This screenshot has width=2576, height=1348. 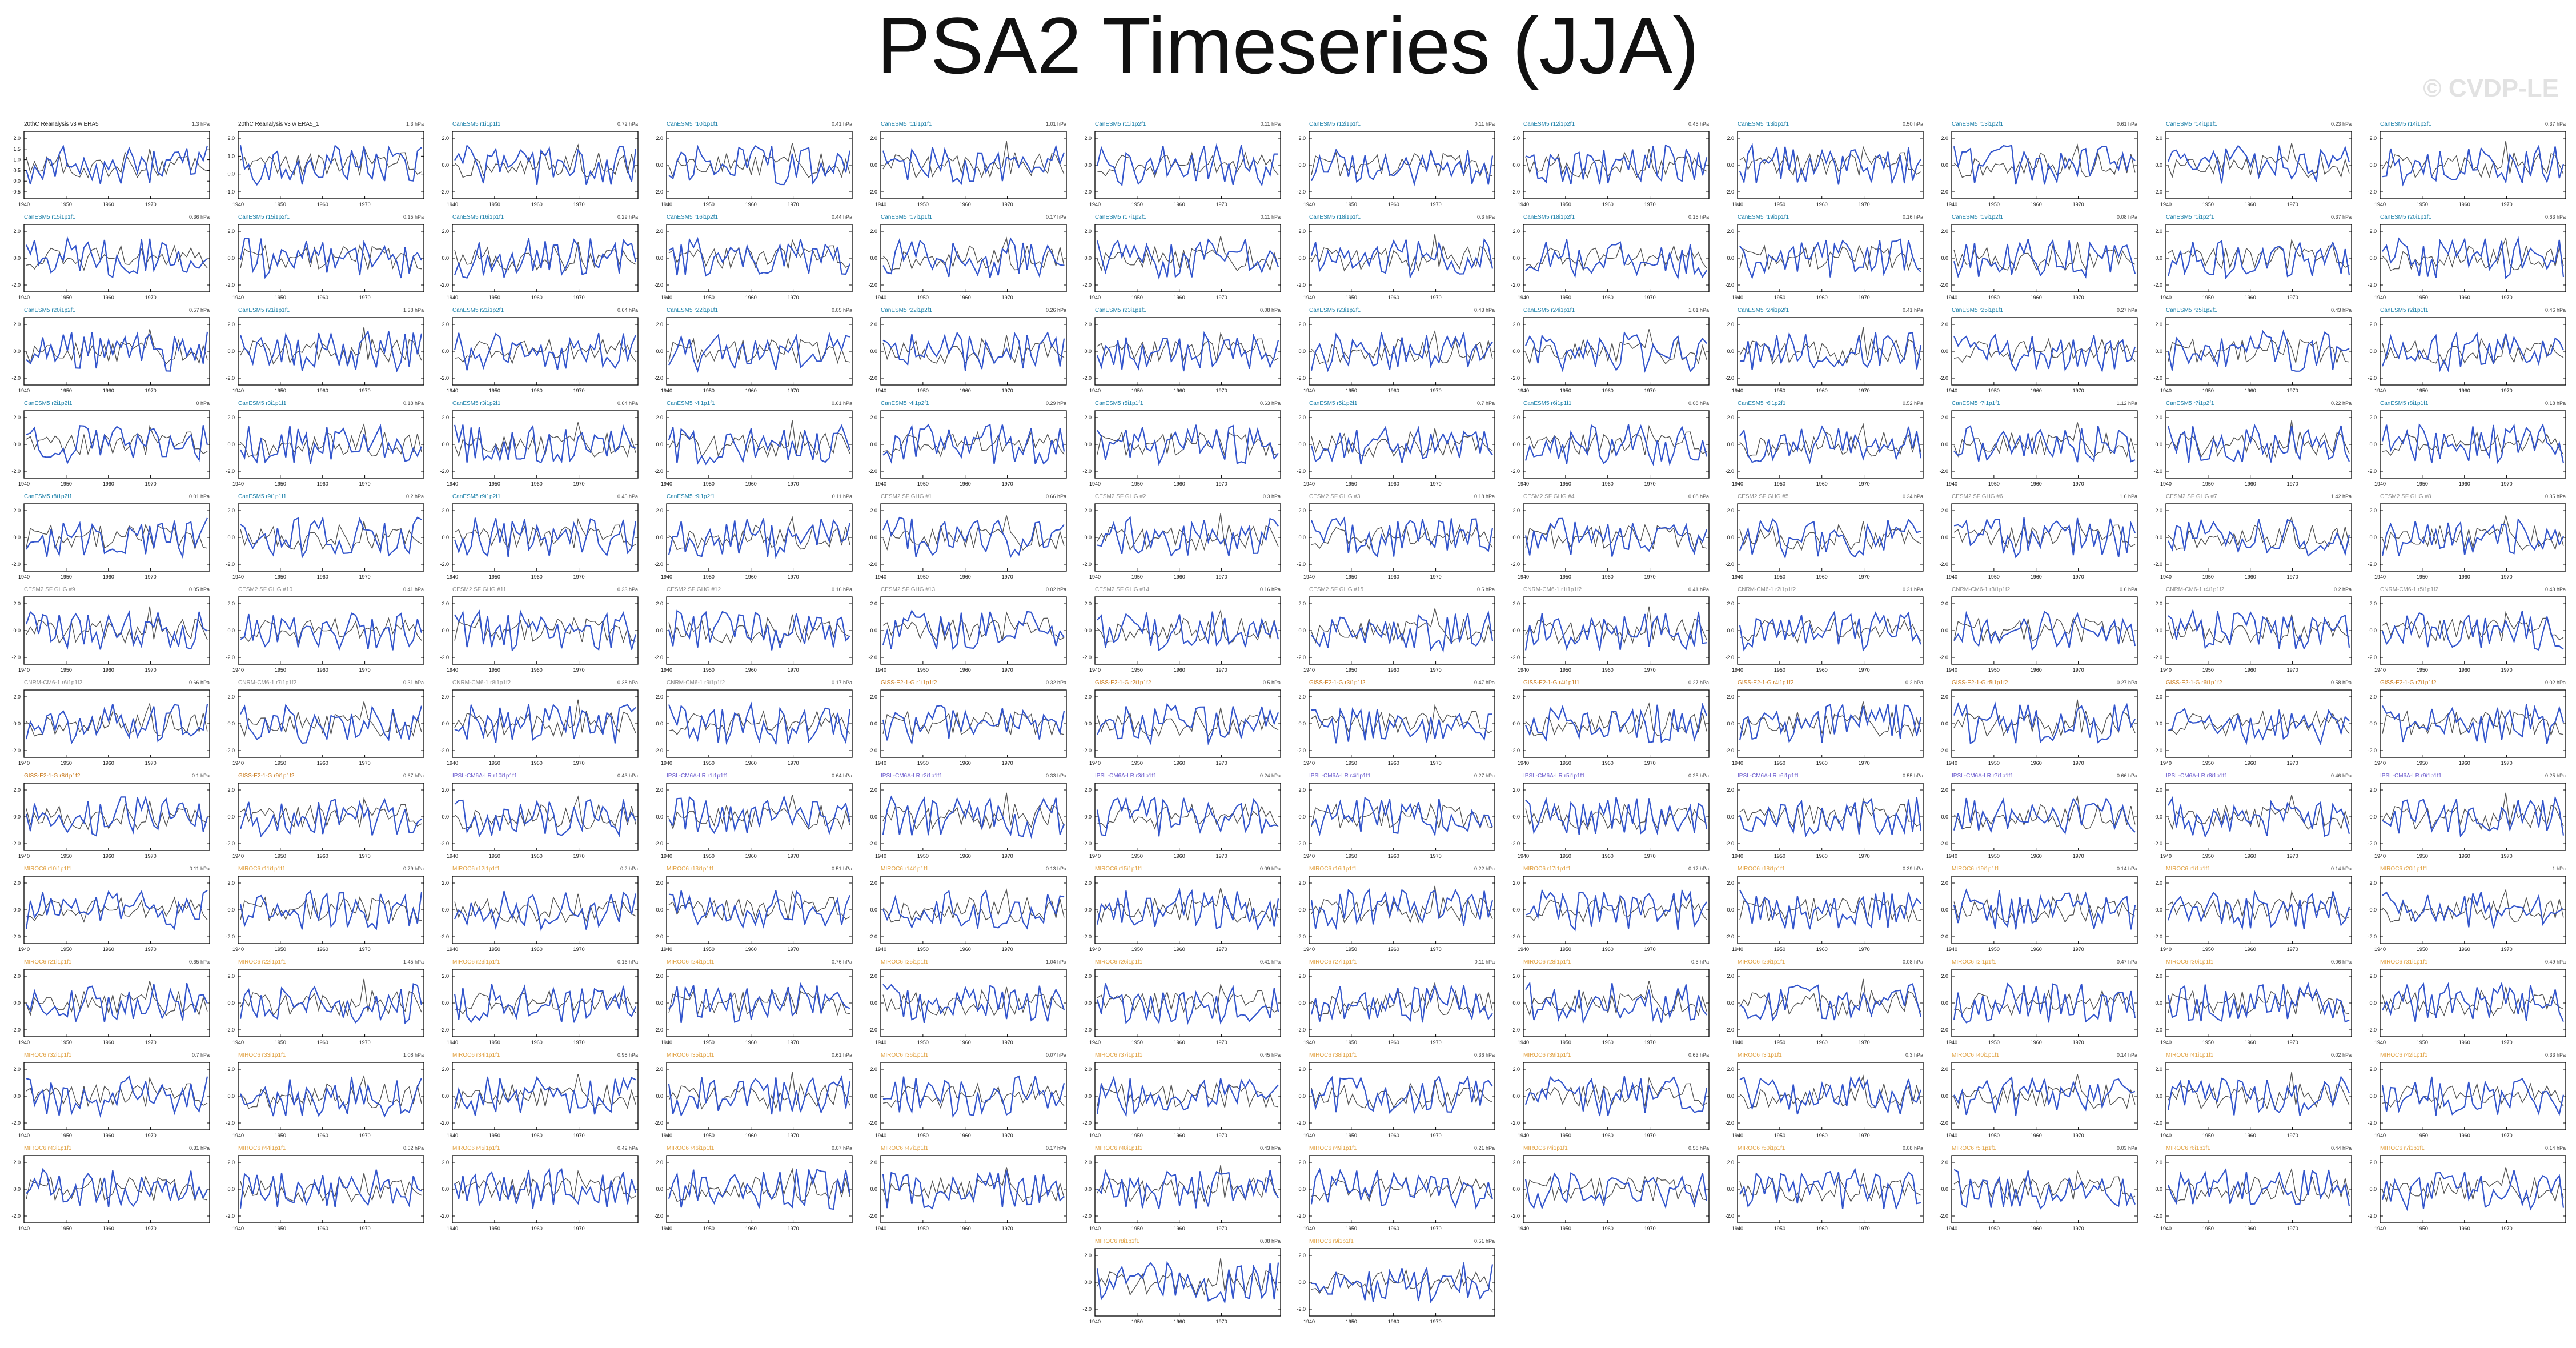 What do you see at coordinates (1335, 310) in the screenshot?
I see `panel-title: CanESM5 r23i1p2f1` at bounding box center [1335, 310].